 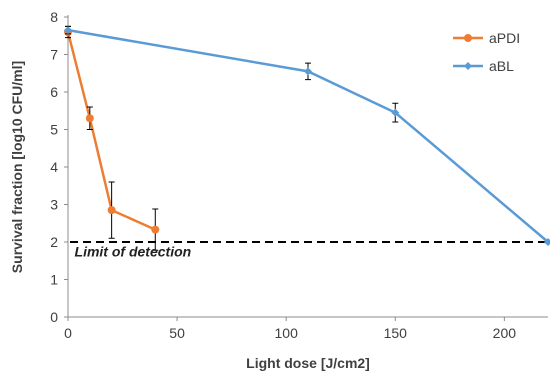 I want to click on legend-entry-aBL: aBL, so click(x=483, y=66).